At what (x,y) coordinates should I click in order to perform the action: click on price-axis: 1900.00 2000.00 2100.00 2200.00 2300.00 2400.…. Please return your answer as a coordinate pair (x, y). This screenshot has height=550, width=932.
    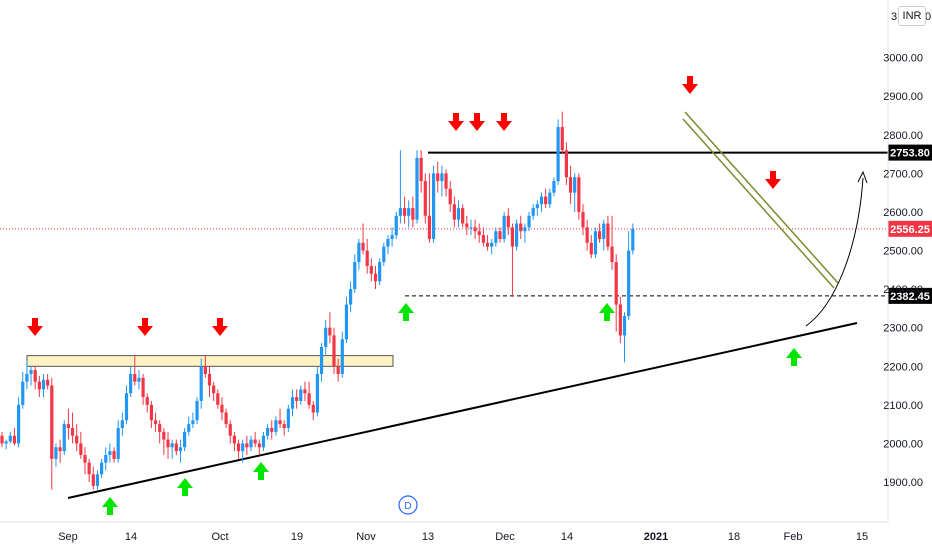
    Looking at the image, I should click on (907, 261).